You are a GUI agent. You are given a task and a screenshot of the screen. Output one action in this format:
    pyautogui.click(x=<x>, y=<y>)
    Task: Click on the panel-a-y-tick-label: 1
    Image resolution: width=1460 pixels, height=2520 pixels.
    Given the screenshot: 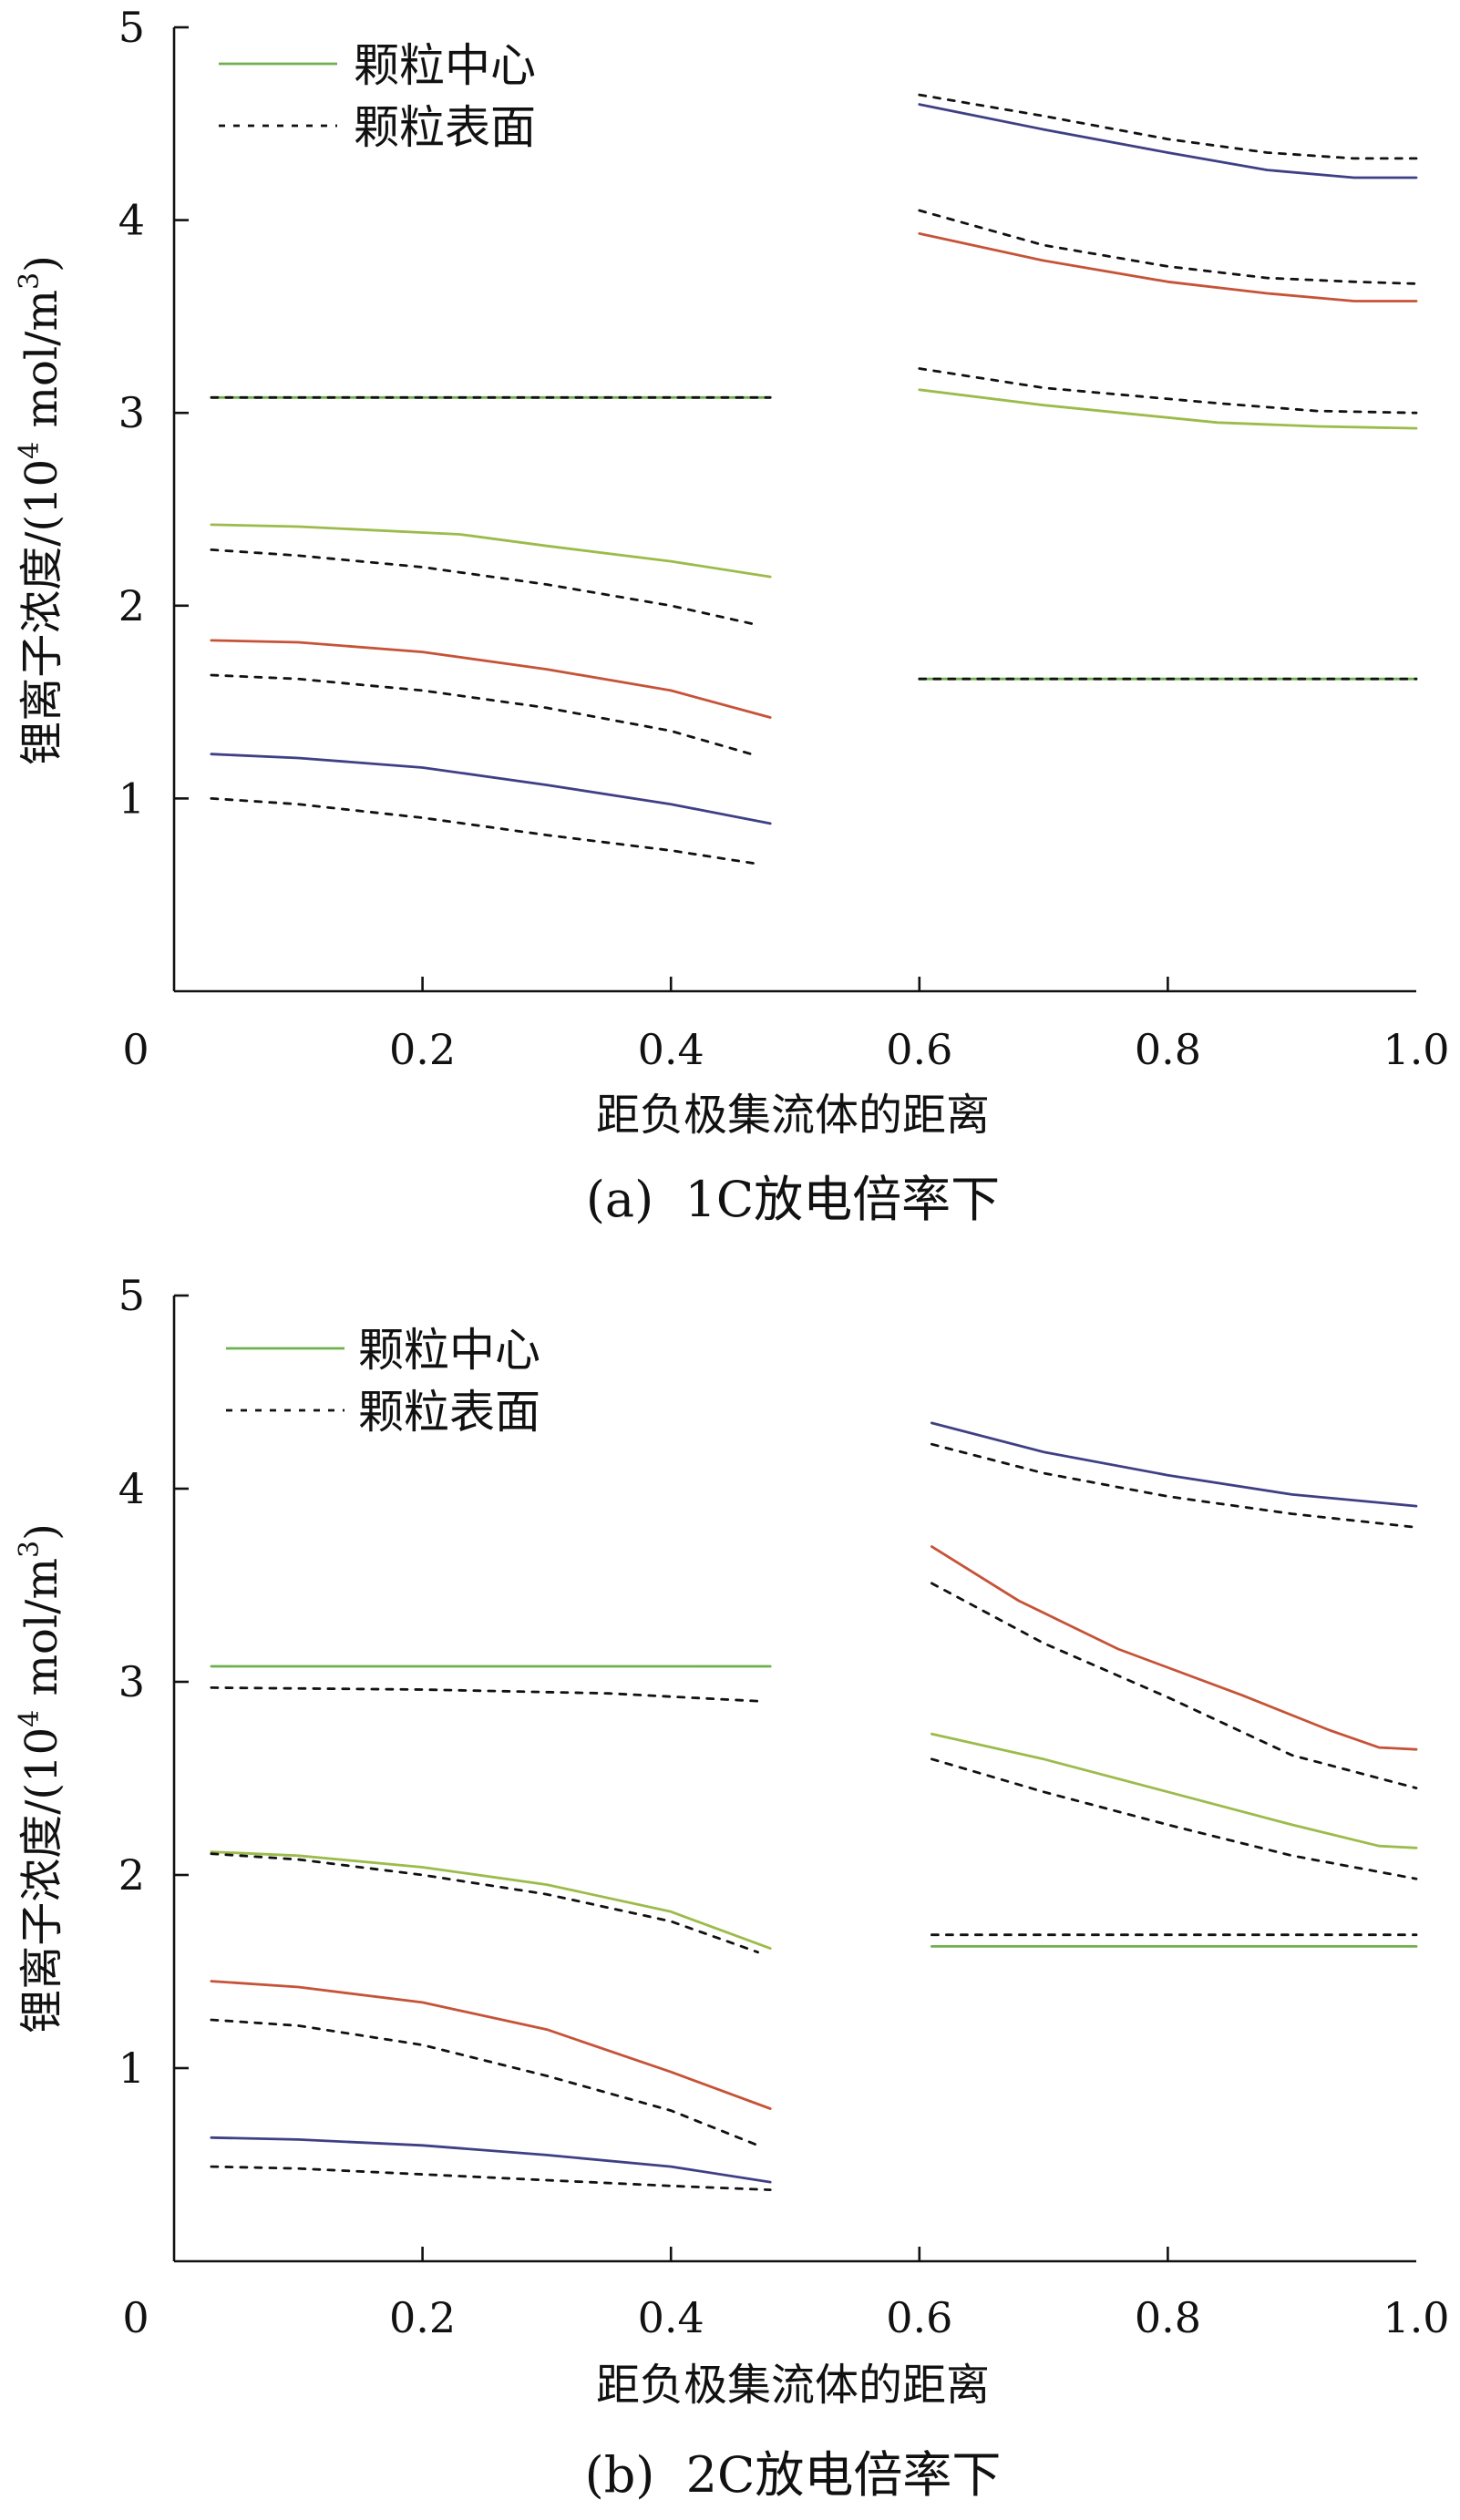 What is the action you would take?
    pyautogui.click(x=131, y=798)
    